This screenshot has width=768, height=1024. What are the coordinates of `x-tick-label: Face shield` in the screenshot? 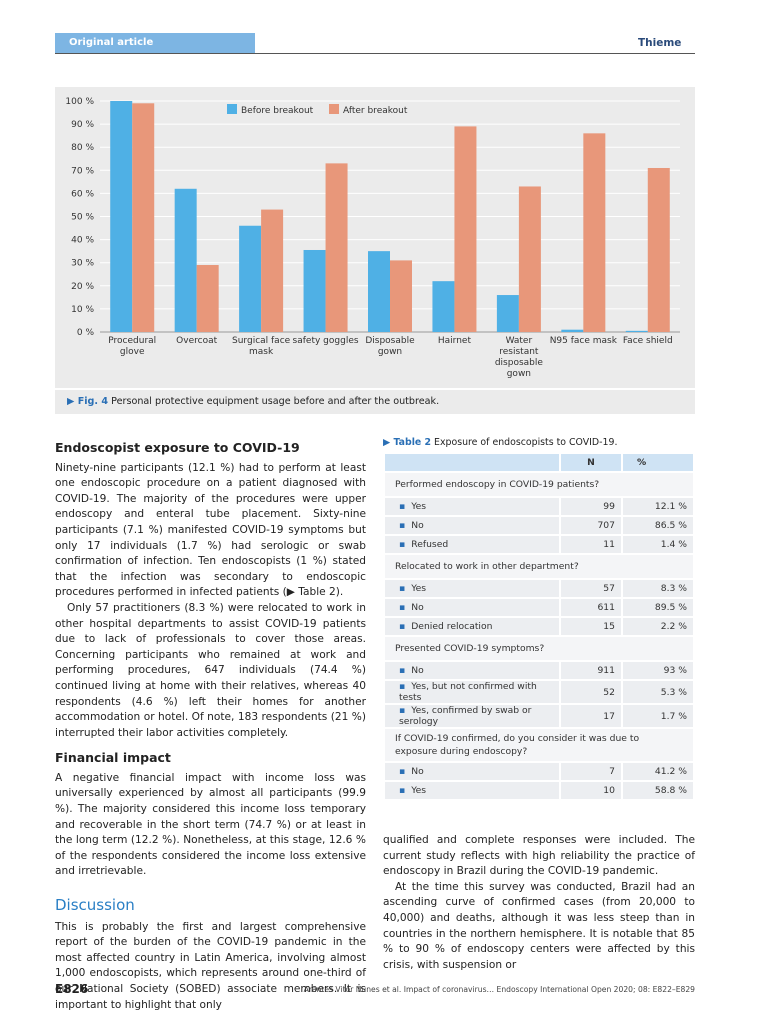 It's located at (647, 341).